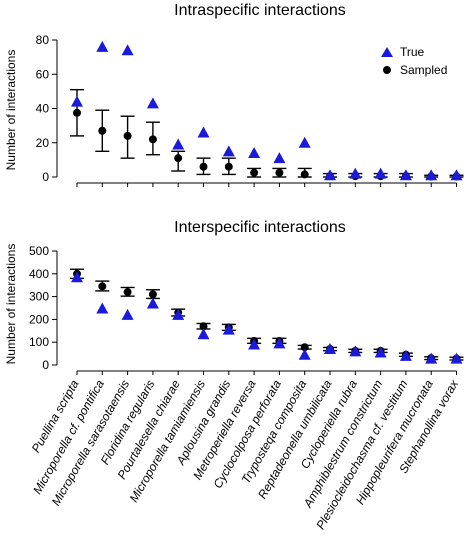 Image resolution: width=474 pixels, height=548 pixels. I want to click on inter-y-tick-label: 100, so click(39, 342).